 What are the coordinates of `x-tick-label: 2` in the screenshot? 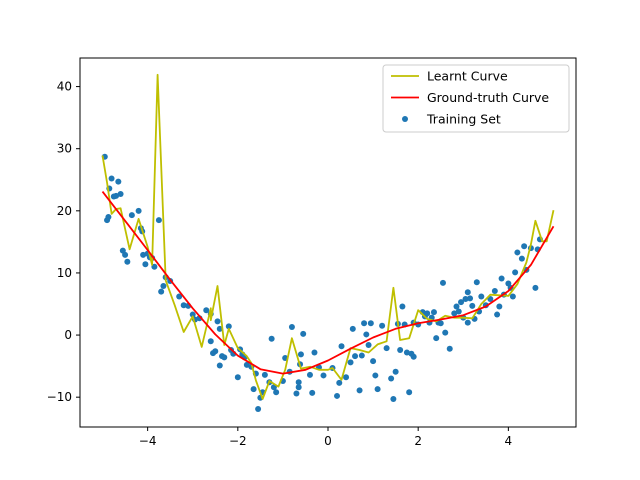 It's located at (418, 441).